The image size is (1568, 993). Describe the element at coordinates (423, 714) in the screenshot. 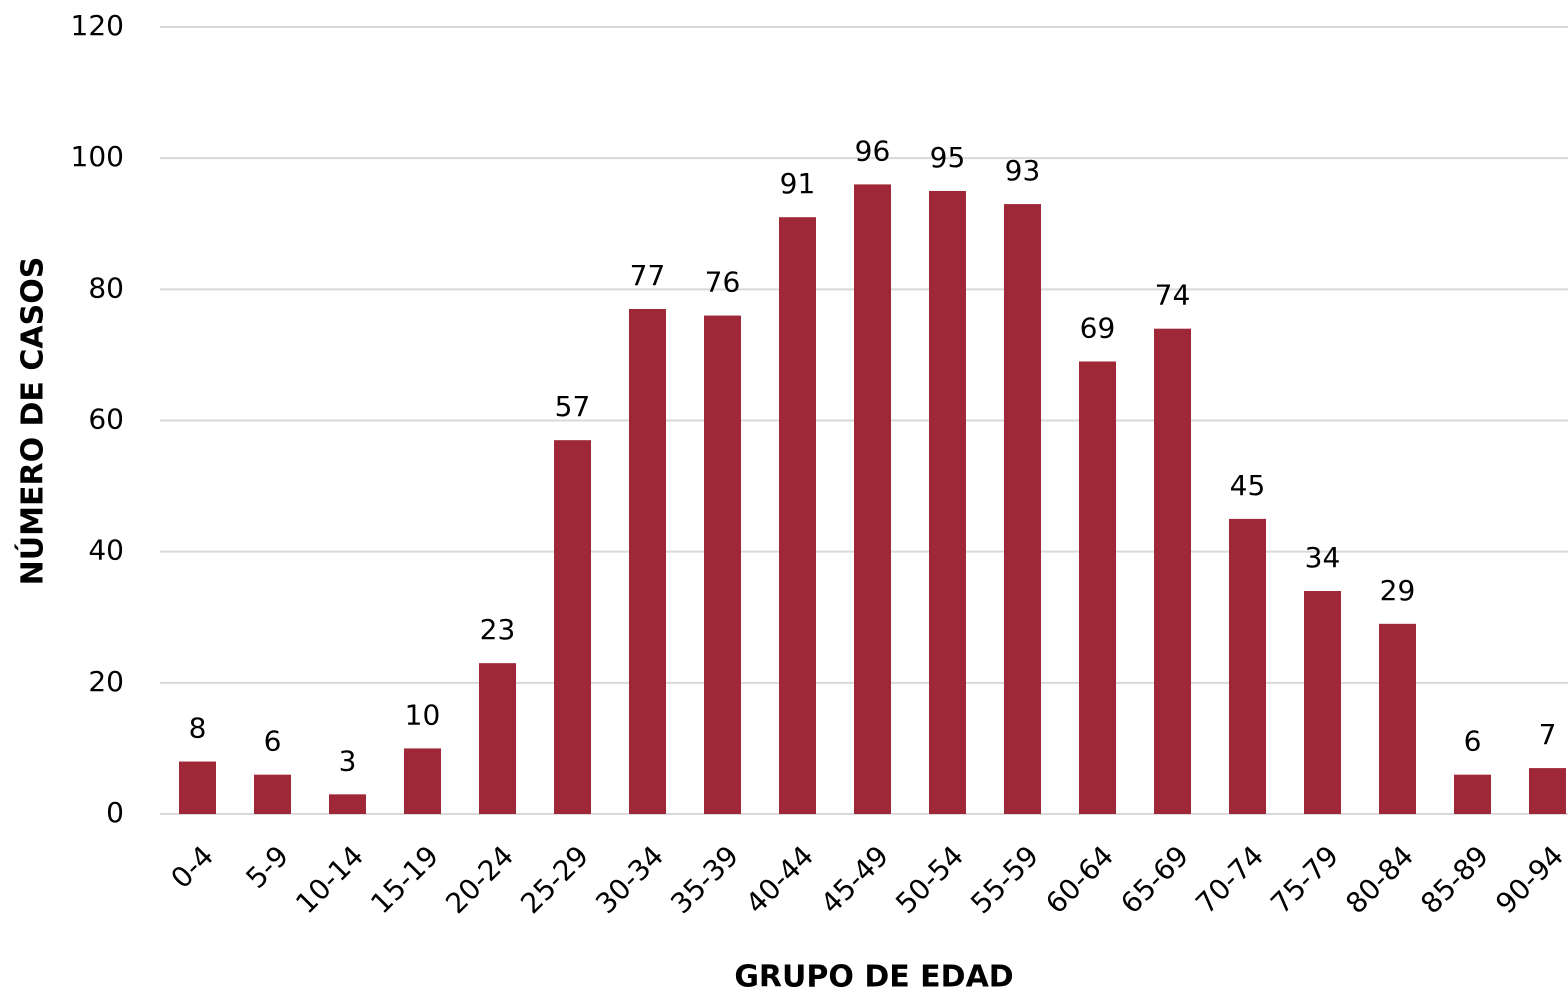

I see `data-label: 10` at that location.